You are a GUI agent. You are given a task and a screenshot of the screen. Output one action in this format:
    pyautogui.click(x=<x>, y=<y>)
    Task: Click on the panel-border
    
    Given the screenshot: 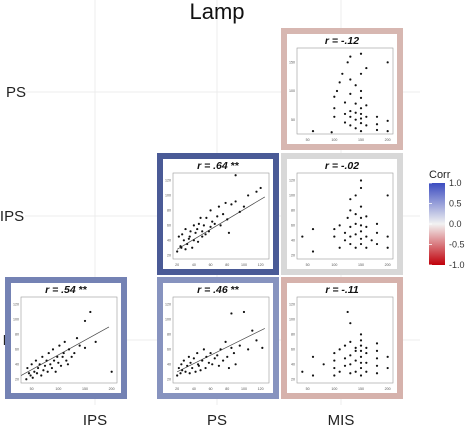 What is the action you would take?
    pyautogui.click(x=218, y=338)
    